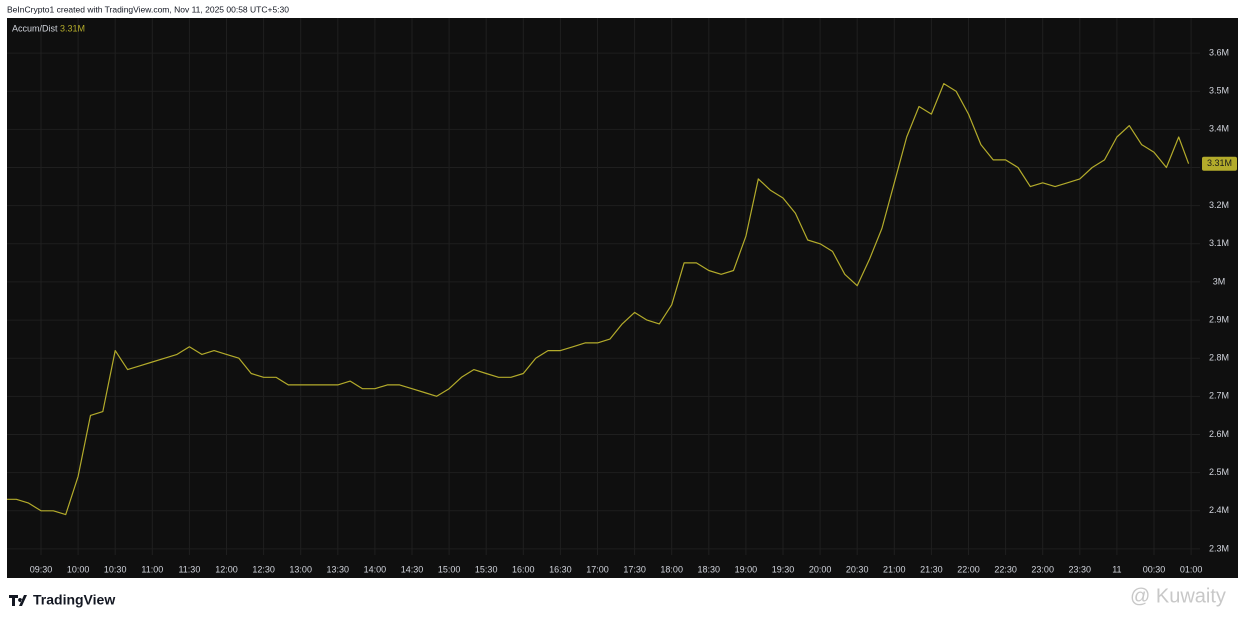 Image resolution: width=1246 pixels, height=626 pixels. Describe the element at coordinates (263, 569) in the screenshot. I see `x-tick-label: 12:30` at that location.